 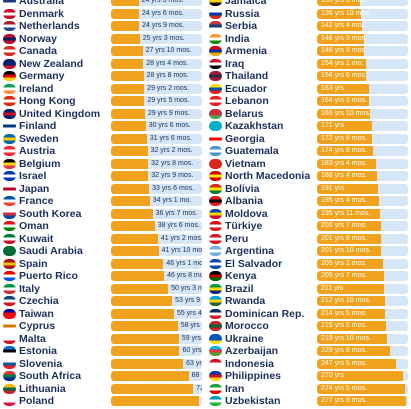 What do you see at coordinates (156, 226) in the screenshot?
I see `bar-track: 38 yrs 6 mos.` at bounding box center [156, 226].